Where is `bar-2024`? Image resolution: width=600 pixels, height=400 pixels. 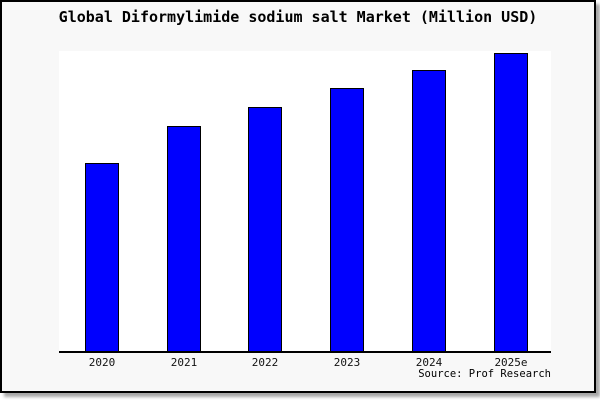
bar-2024 is located at coordinates (429, 210).